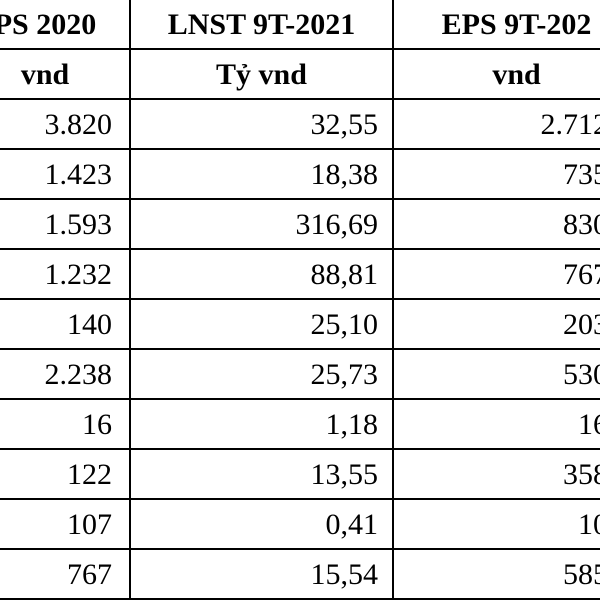 The width and height of the screenshot is (600, 600). I want to click on table-cell: 15,54, so click(344, 574).